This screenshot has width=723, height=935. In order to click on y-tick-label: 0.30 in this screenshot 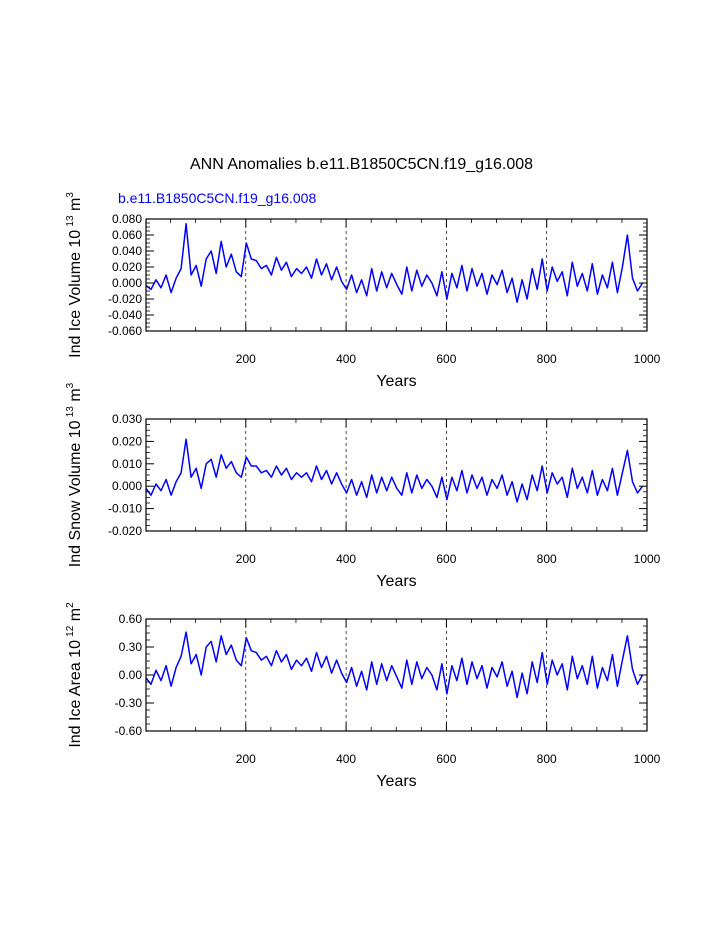, I will do `click(131, 647)`.